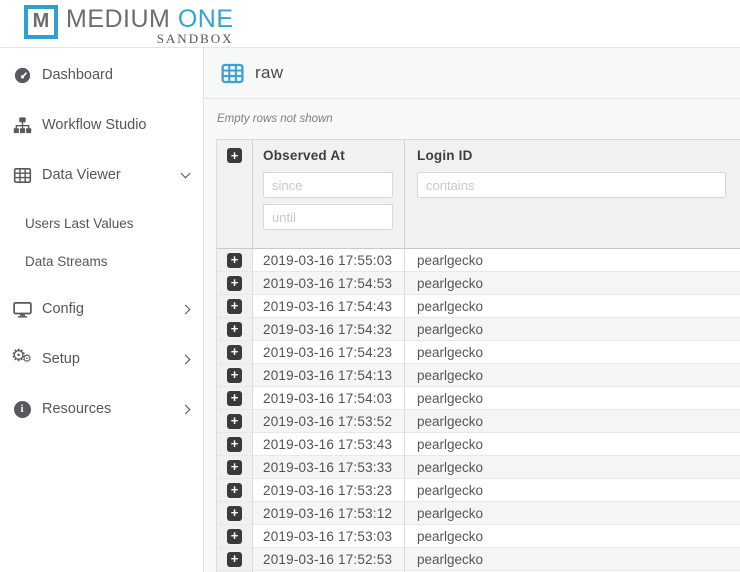 This screenshot has height=572, width=740. Describe the element at coordinates (329, 375) in the screenshot. I see `row-observed-at: 2019-03-16 17:54:13` at that location.